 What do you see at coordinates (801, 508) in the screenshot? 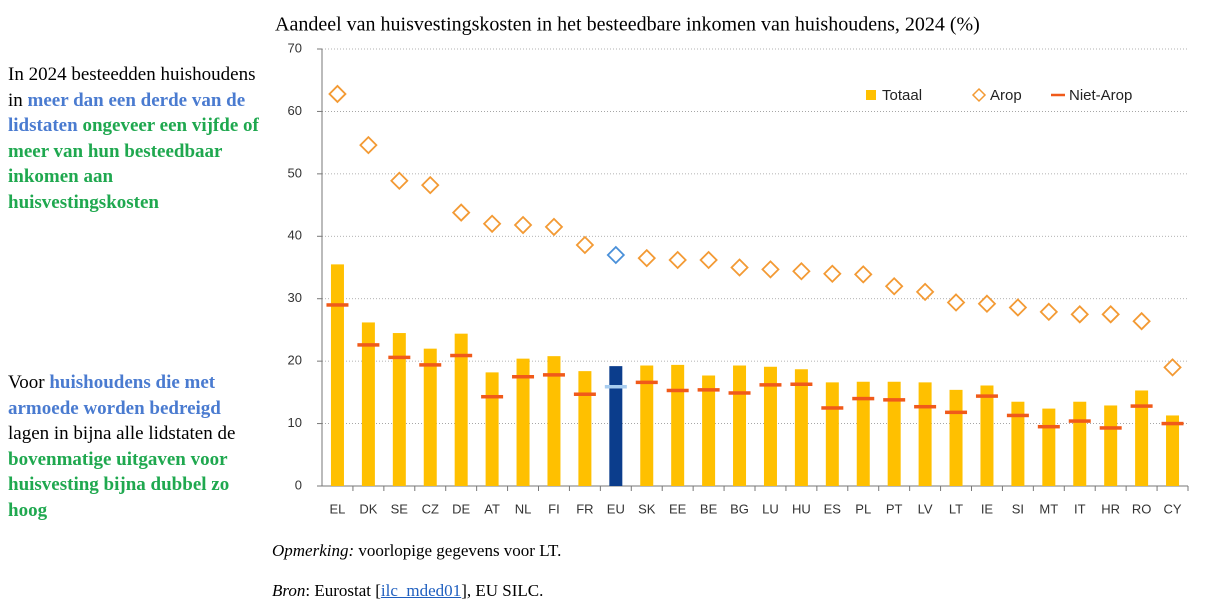
I see `x-tick-label: HU` at bounding box center [801, 508].